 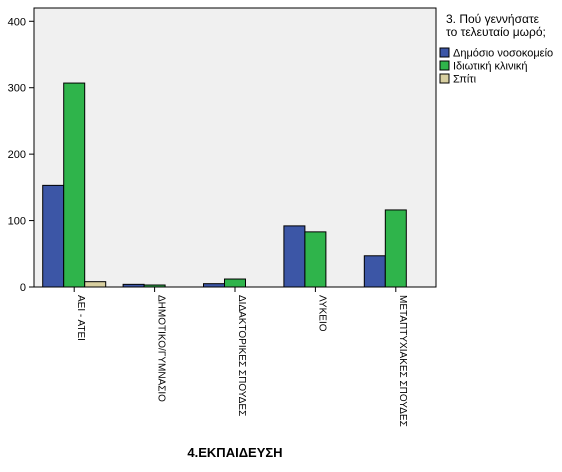 I want to click on y-axis: 0 100 200 300 400, so click(x=21, y=155).